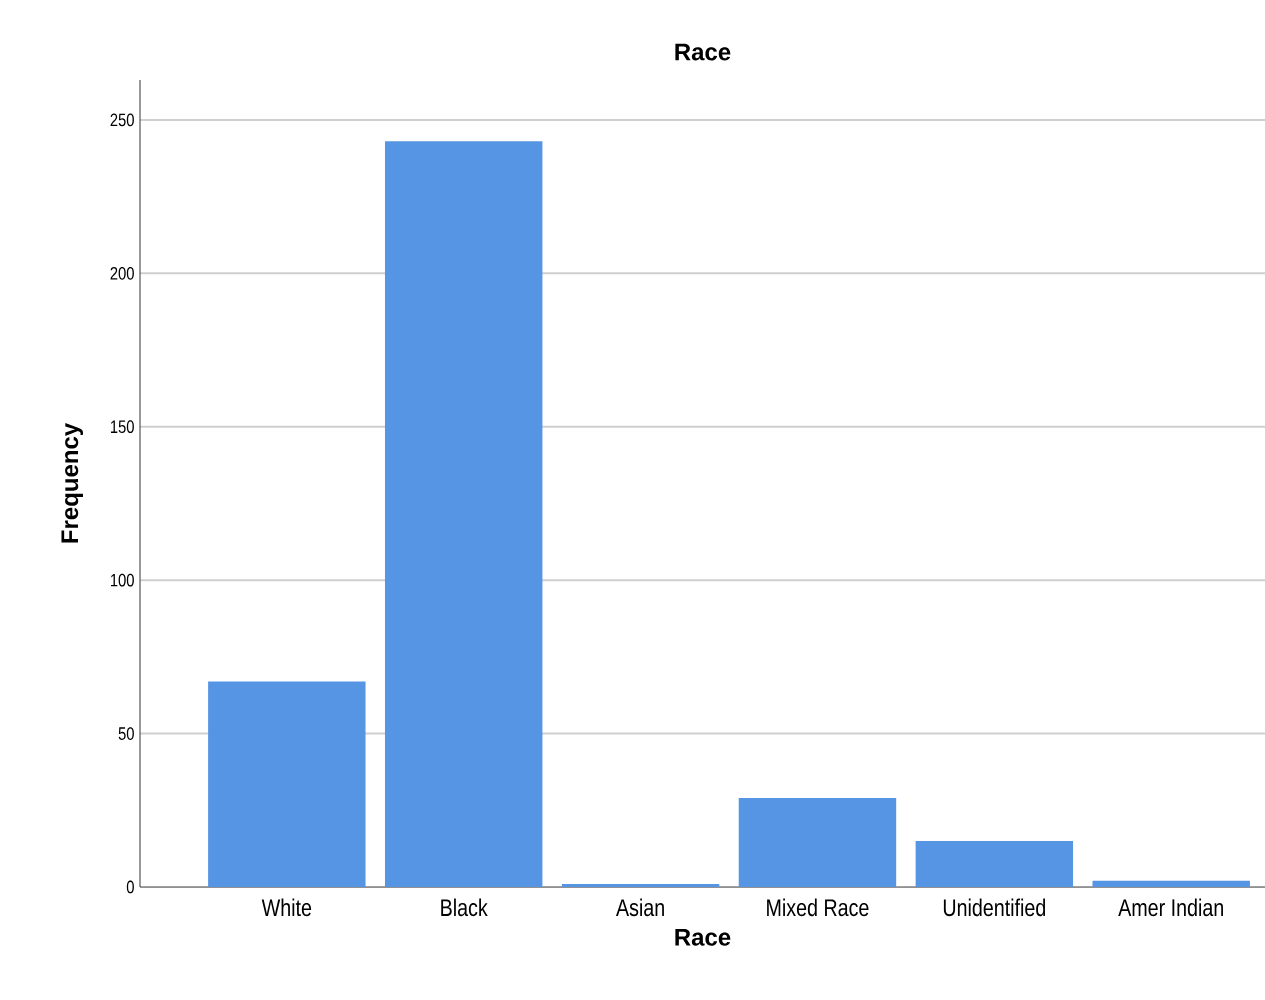 This screenshot has width=1265, height=1000. I want to click on chart-title: Race, so click(703, 52).